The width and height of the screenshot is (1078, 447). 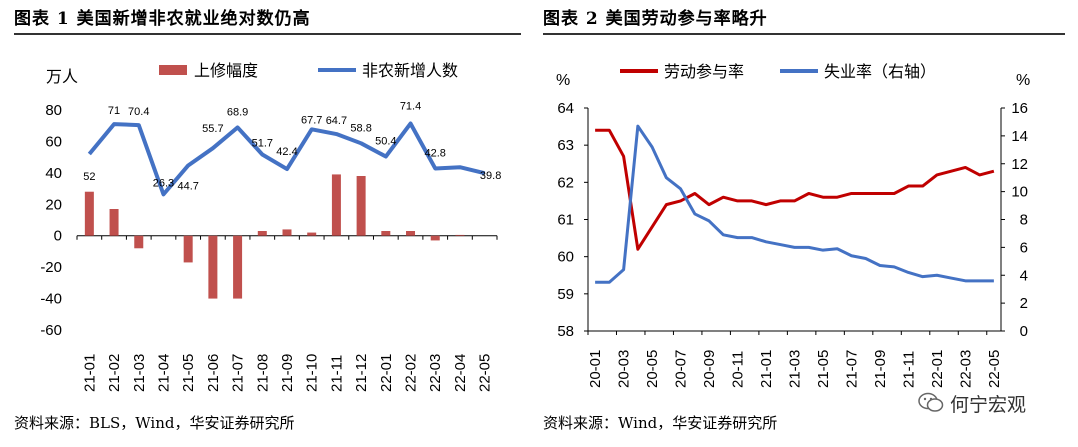 What do you see at coordinates (709, 369) in the screenshot?
I see `x-tick-label: 20-09` at bounding box center [709, 369].